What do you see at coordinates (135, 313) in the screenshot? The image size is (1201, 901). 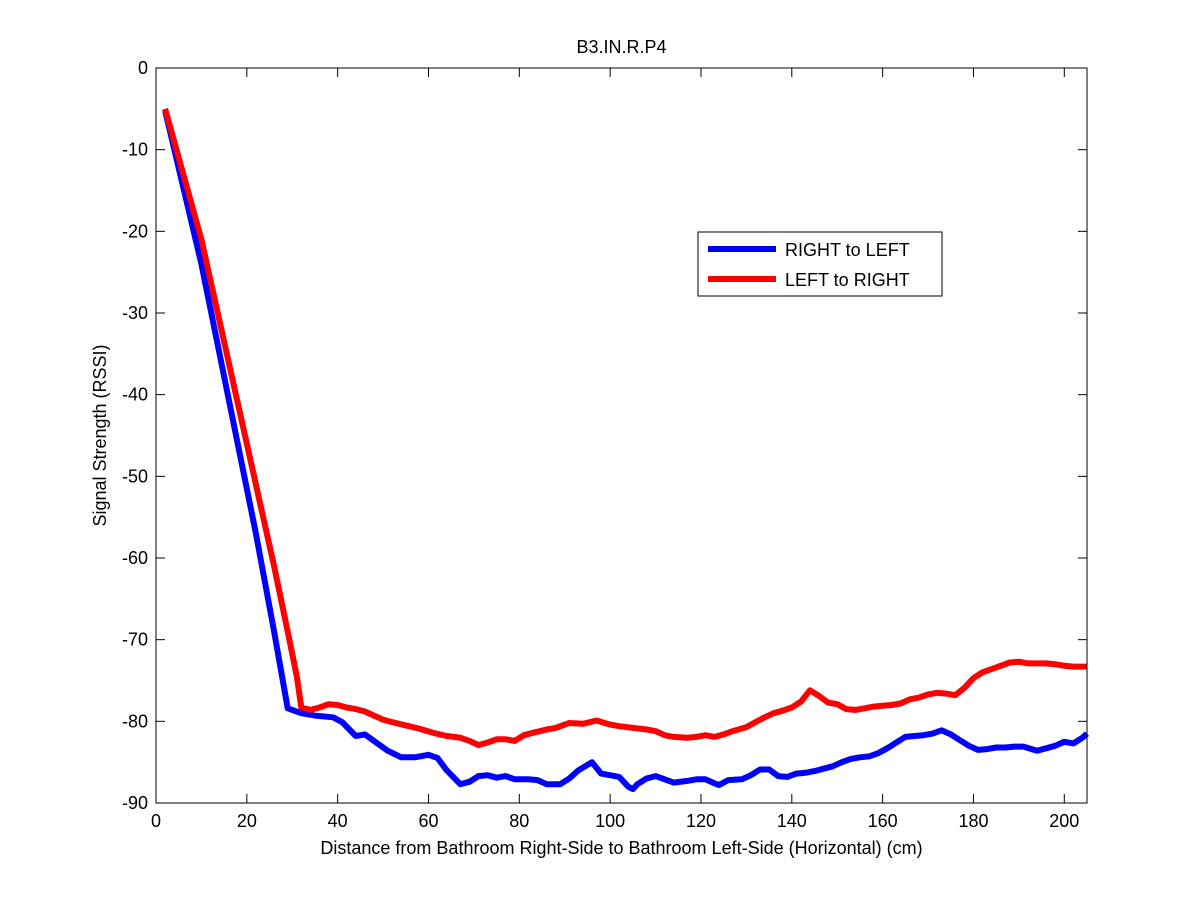 I see `y-tick-label: -30` at bounding box center [135, 313].